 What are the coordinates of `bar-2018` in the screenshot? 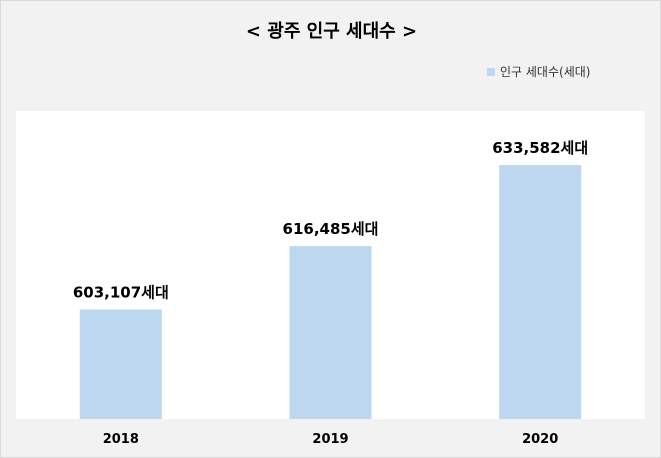 It's located at (120, 364).